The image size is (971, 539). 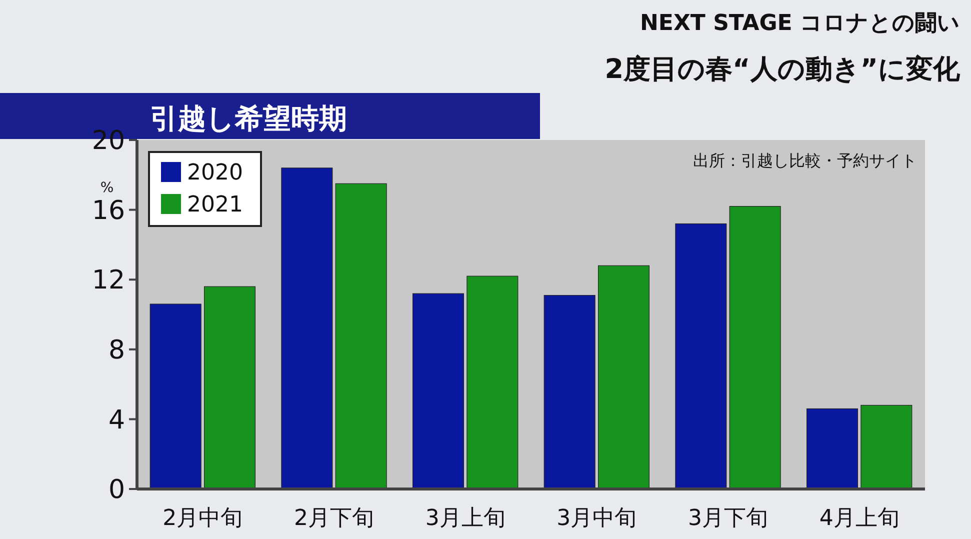 What do you see at coordinates (334, 518) in the screenshot?
I see `x-tick-label: 2月下旬` at bounding box center [334, 518].